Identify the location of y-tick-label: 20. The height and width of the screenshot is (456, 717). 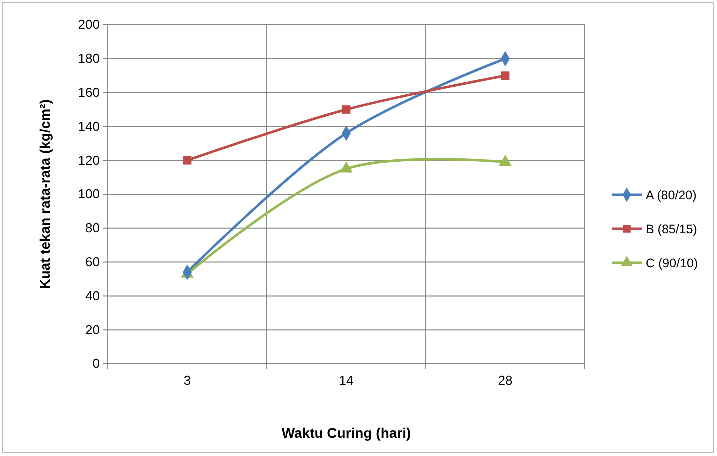
(93, 330).